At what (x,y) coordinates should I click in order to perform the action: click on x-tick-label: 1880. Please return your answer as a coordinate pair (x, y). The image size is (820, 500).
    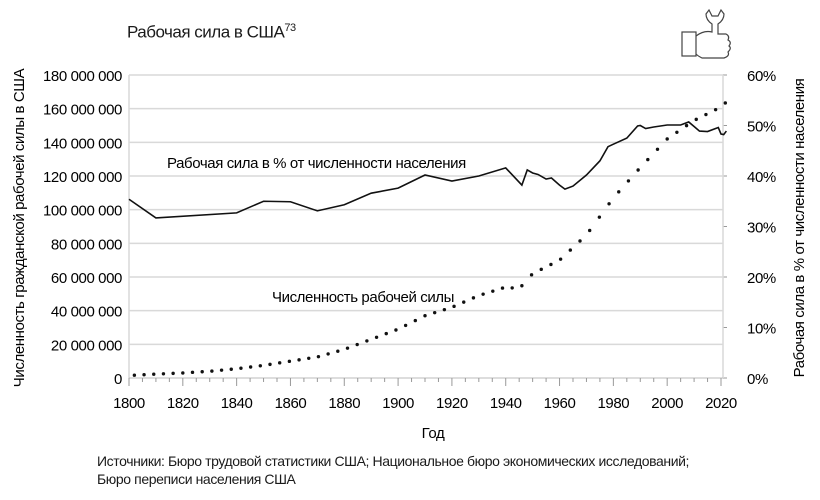
    Looking at the image, I should click on (344, 403).